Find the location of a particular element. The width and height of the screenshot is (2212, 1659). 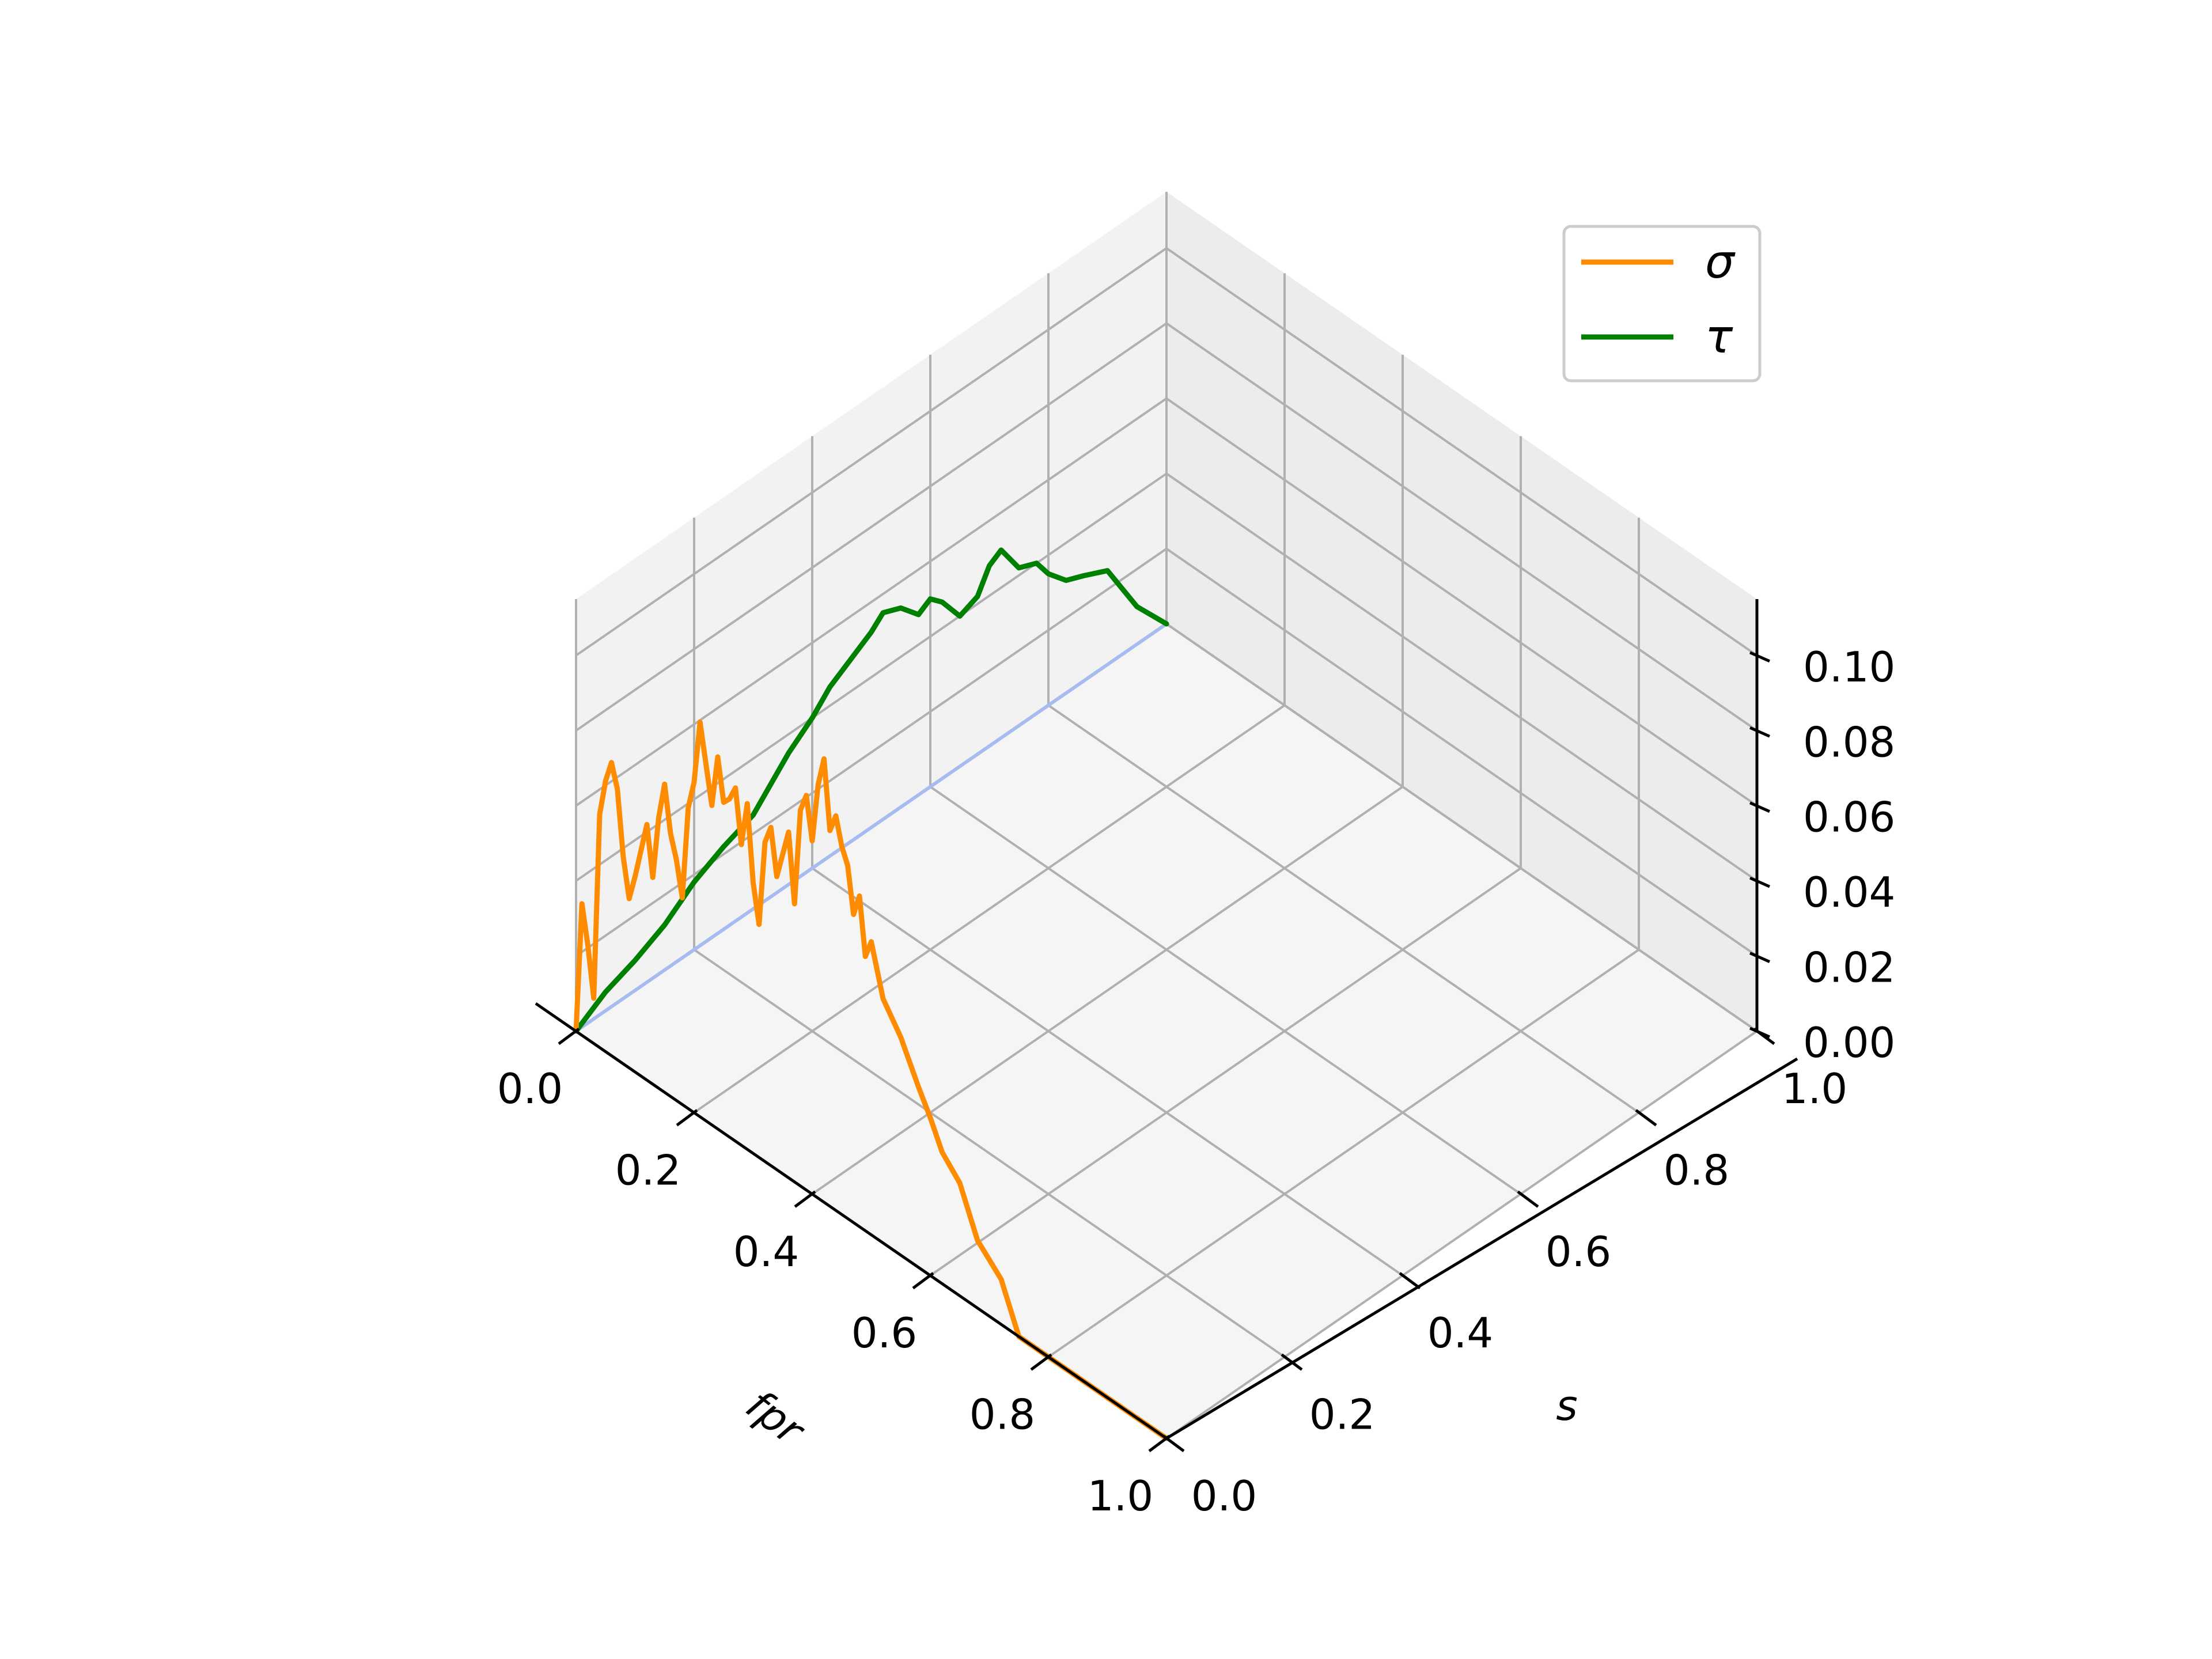

x-axis-tick-label-2: 0.4 is located at coordinates (766, 1252).